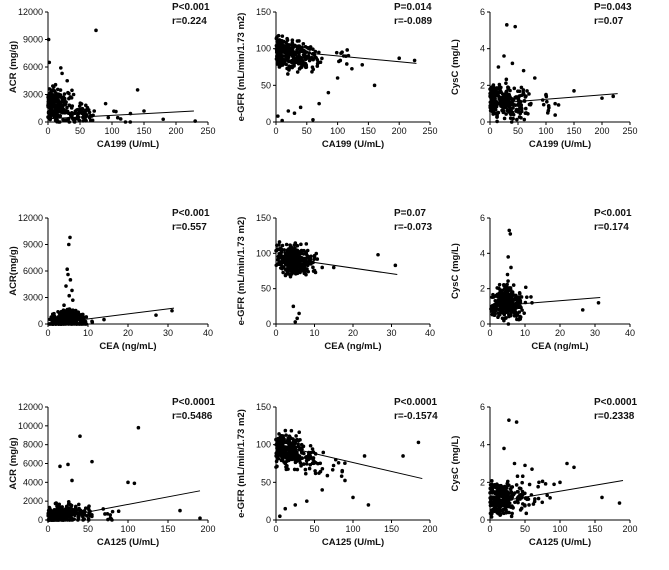 The height and width of the screenshot is (570, 669). Describe the element at coordinates (30, 12) in the screenshot. I see `y-tick-label: 12000` at that location.